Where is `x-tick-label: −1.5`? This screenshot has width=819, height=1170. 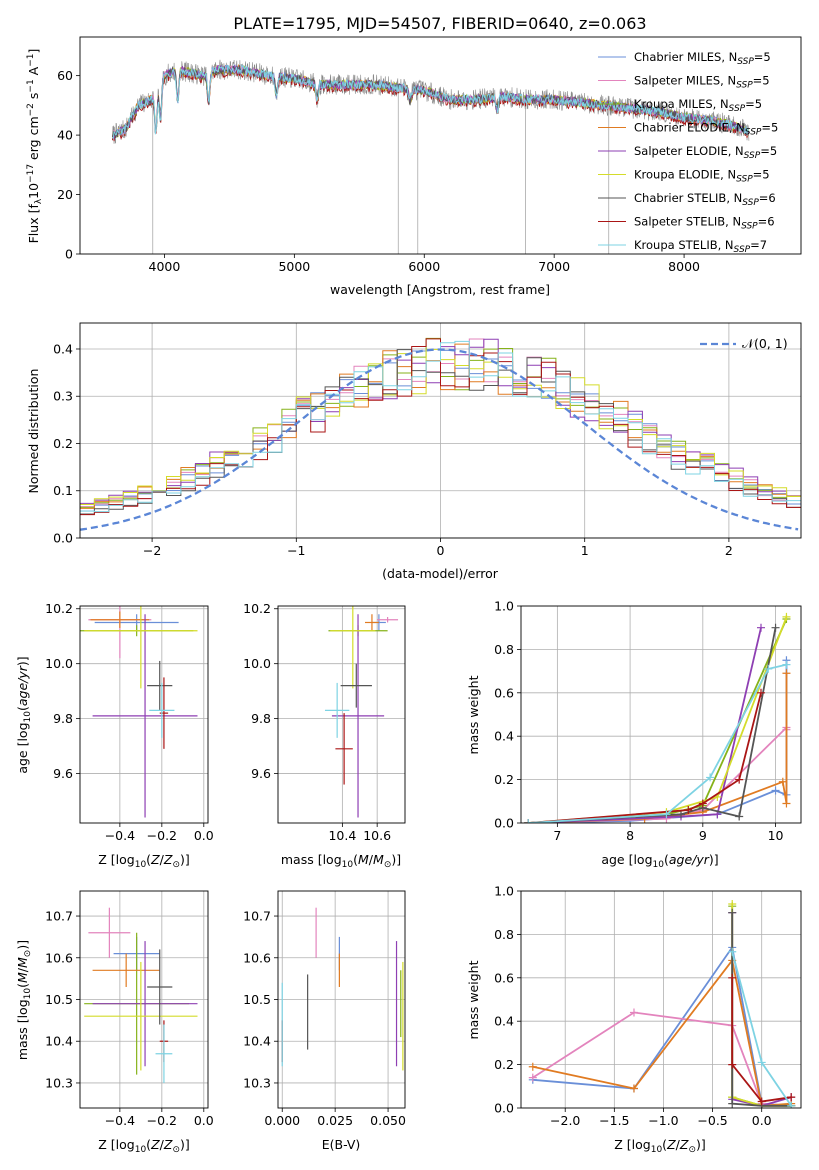 x-tick-label: −1.5 is located at coordinates (614, 1120).